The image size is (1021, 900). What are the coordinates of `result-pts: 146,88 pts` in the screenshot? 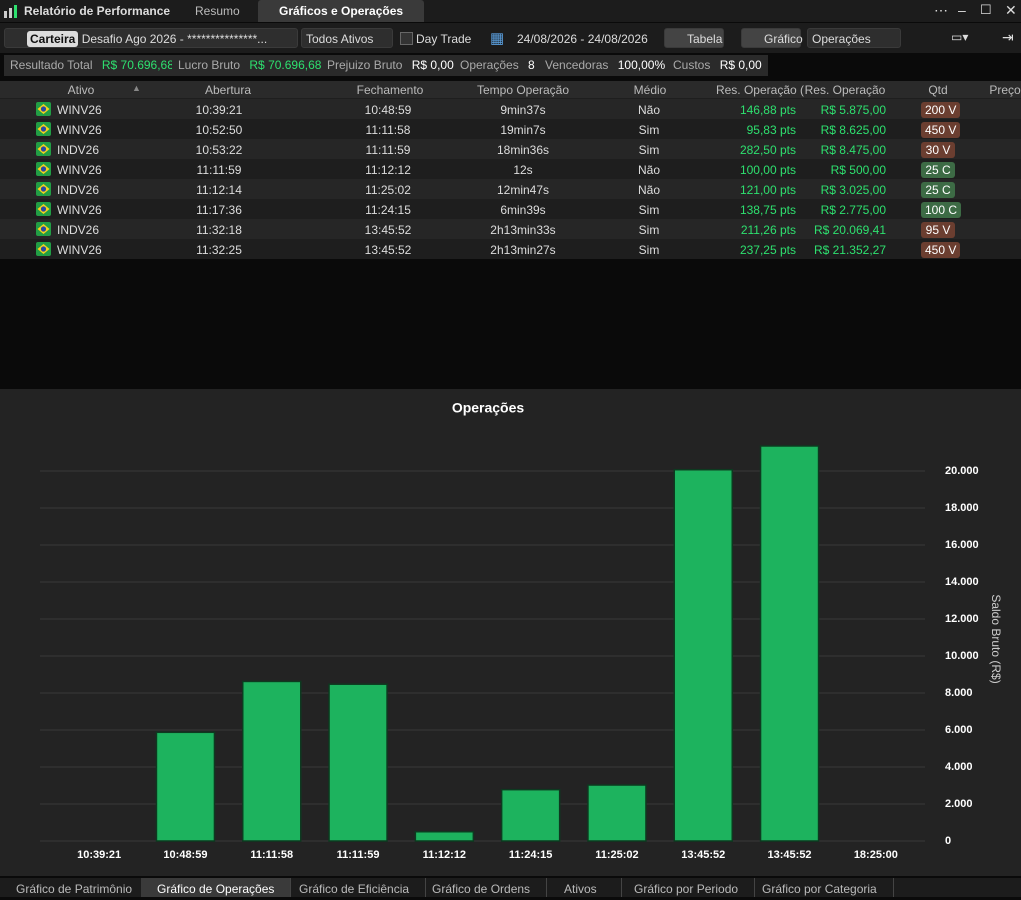 It's located at (767, 110).